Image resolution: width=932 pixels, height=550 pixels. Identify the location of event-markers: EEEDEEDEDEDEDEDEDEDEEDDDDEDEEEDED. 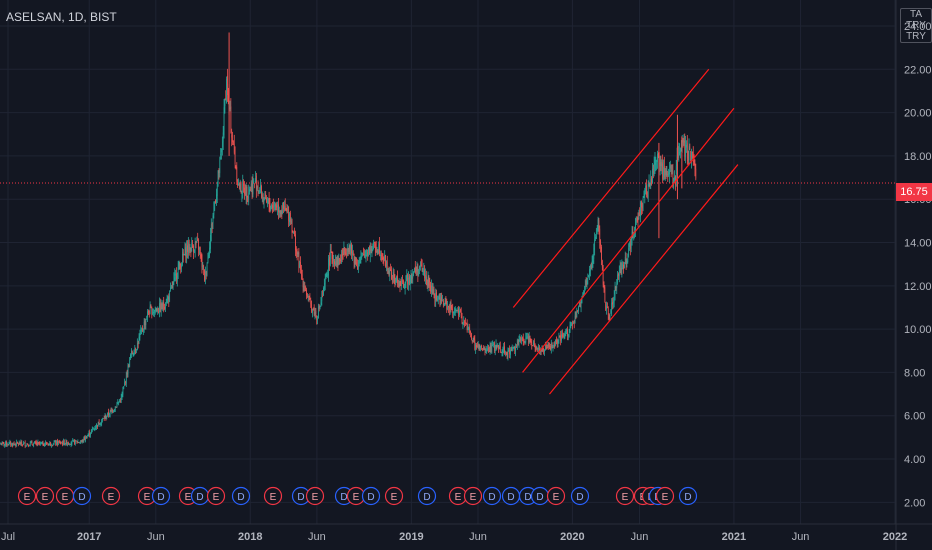
(357, 496).